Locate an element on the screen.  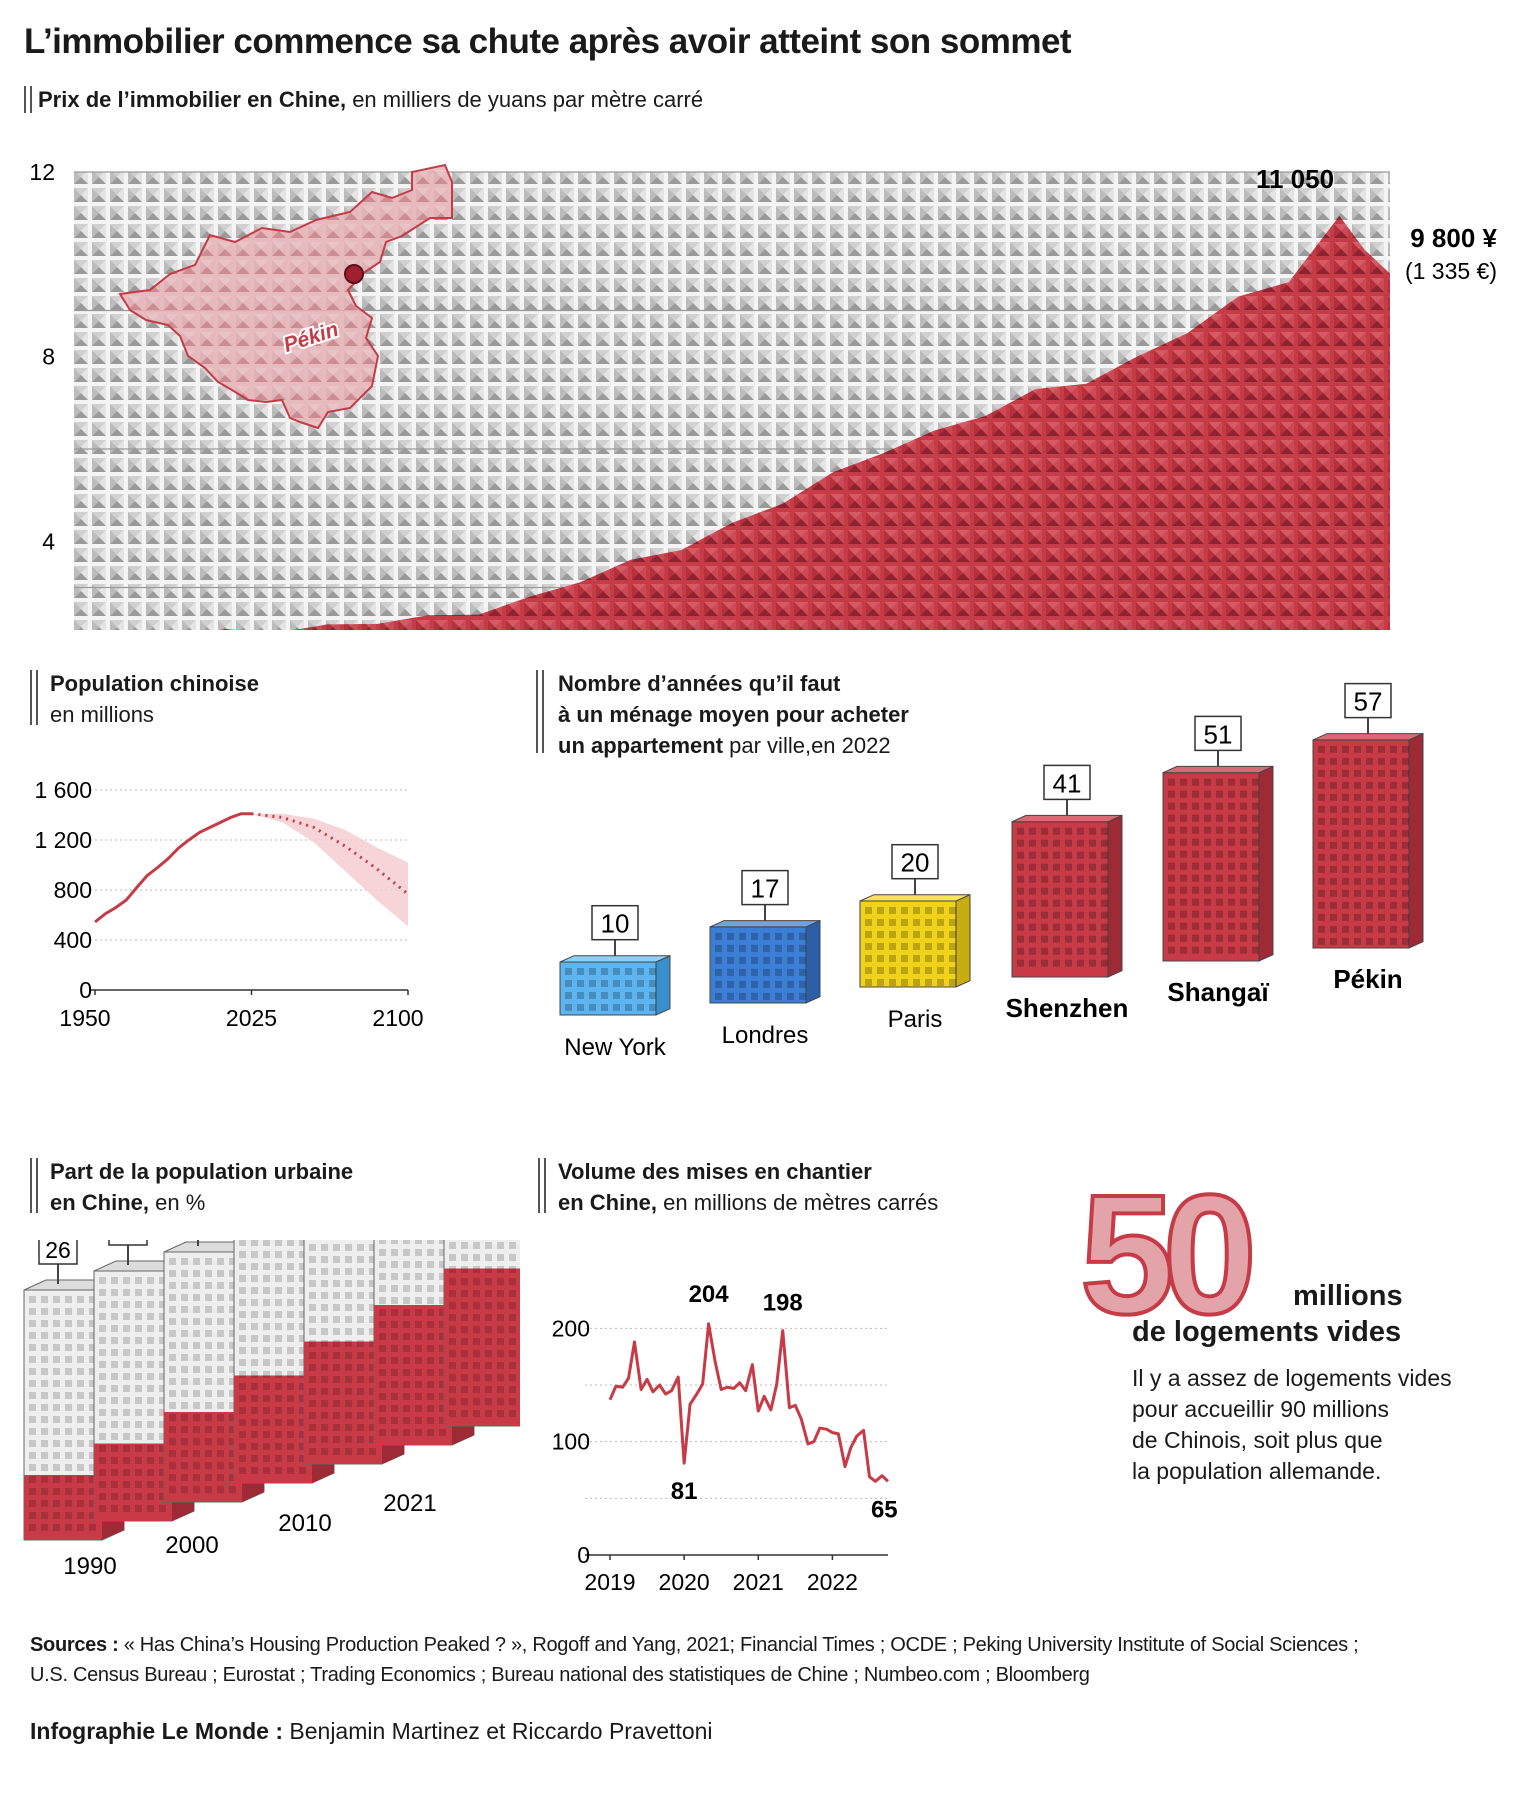
value-label: 57 is located at coordinates (1368, 702).